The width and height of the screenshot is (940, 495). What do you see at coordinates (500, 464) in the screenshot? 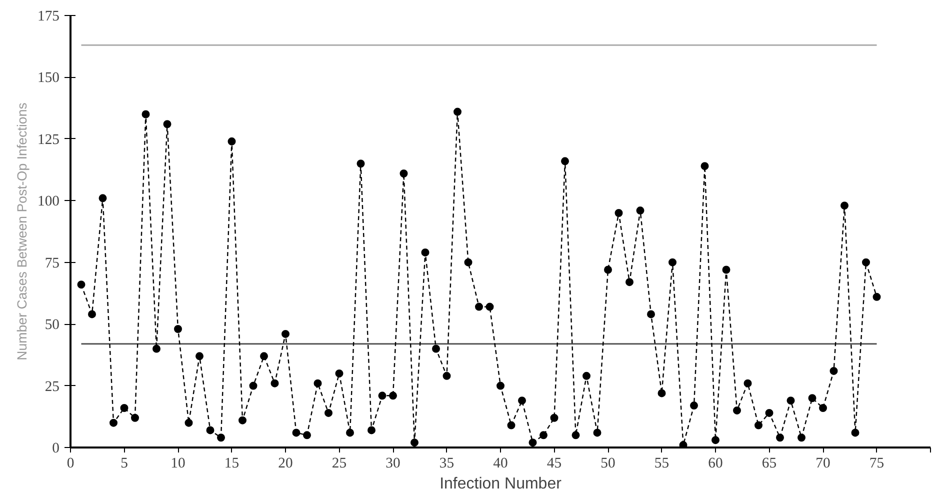
I see `x-tick-label: 40` at bounding box center [500, 464].